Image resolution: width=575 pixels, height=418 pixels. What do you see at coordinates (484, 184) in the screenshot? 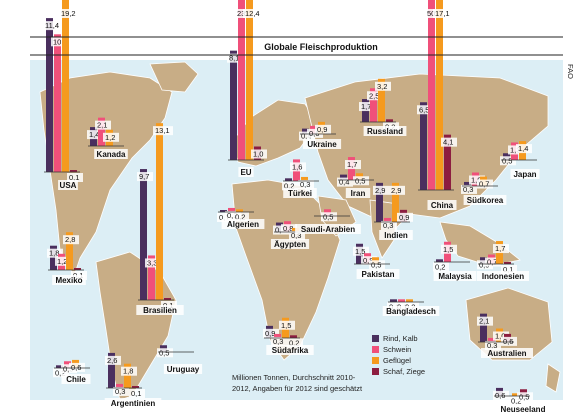
I see `value-label: 0,7` at bounding box center [484, 184].